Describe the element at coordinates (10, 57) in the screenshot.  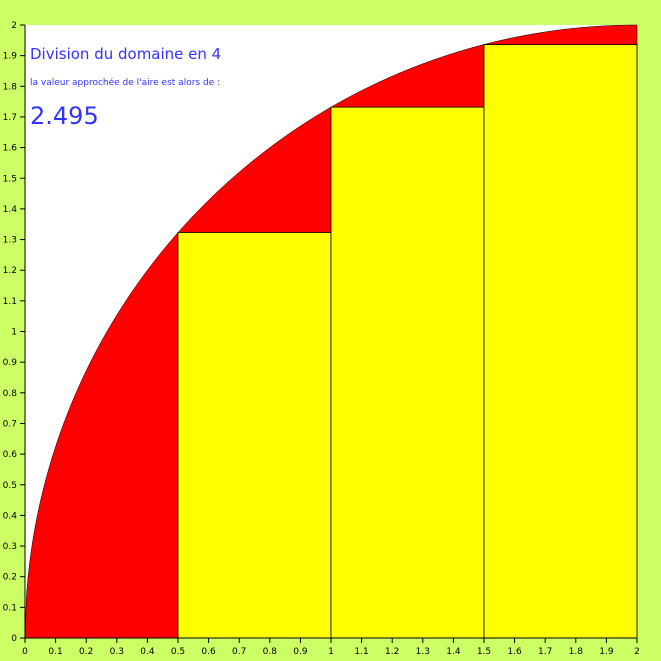
I see `y-tick-label: 1.9` at that location.